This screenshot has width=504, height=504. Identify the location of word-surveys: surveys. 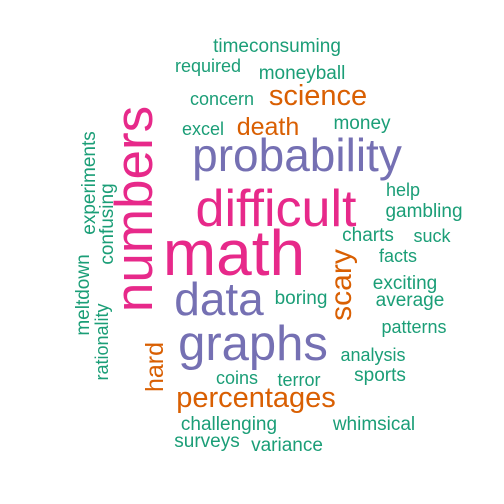
(206, 441).